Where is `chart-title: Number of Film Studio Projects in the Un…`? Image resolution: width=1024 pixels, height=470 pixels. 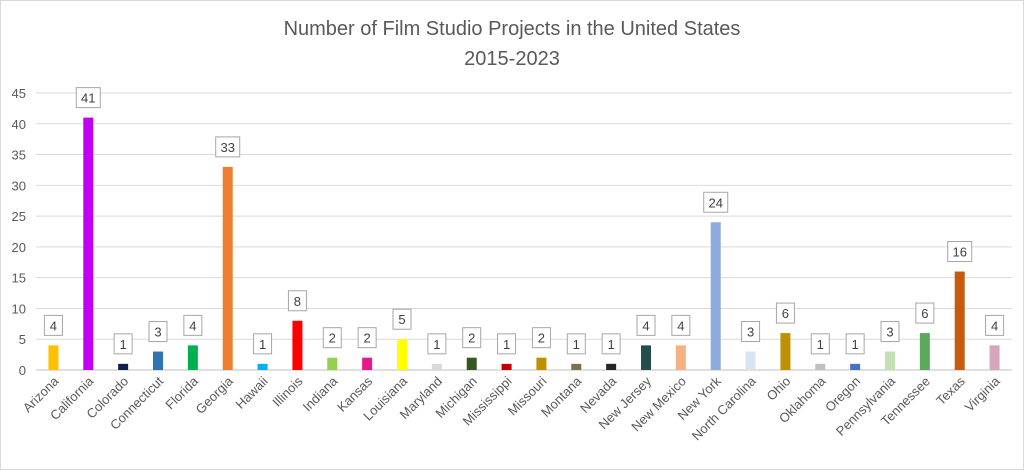 chart-title: Number of Film Studio Projects in the Un… is located at coordinates (512, 29).